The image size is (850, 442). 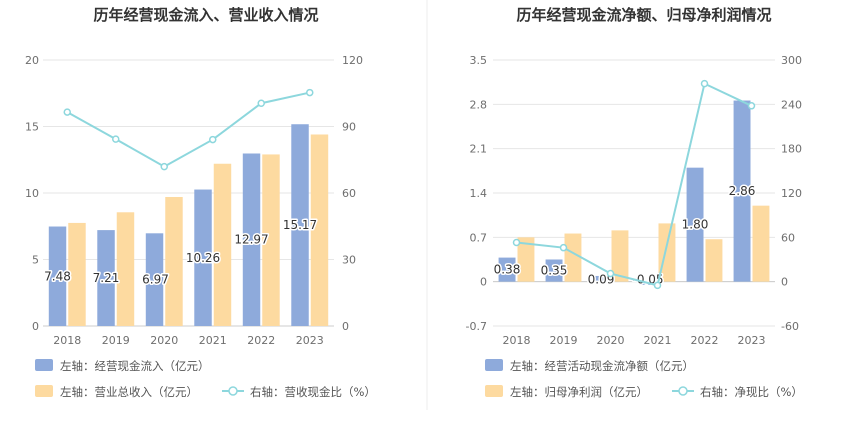 What do you see at coordinates (349, 127) in the screenshot?
I see `y-right-tick-label: 90` at bounding box center [349, 127].